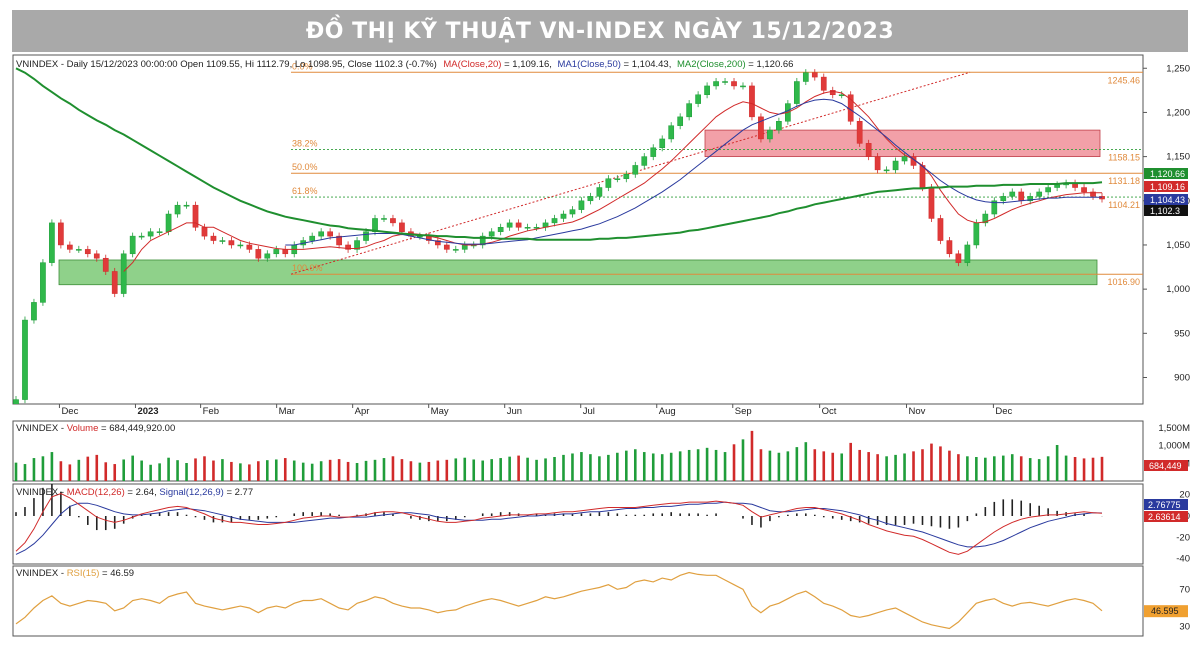 The width and height of the screenshot is (1200, 653). What do you see at coordinates (147, 411) in the screenshot?
I see `x-tick-label: 2023` at bounding box center [147, 411].